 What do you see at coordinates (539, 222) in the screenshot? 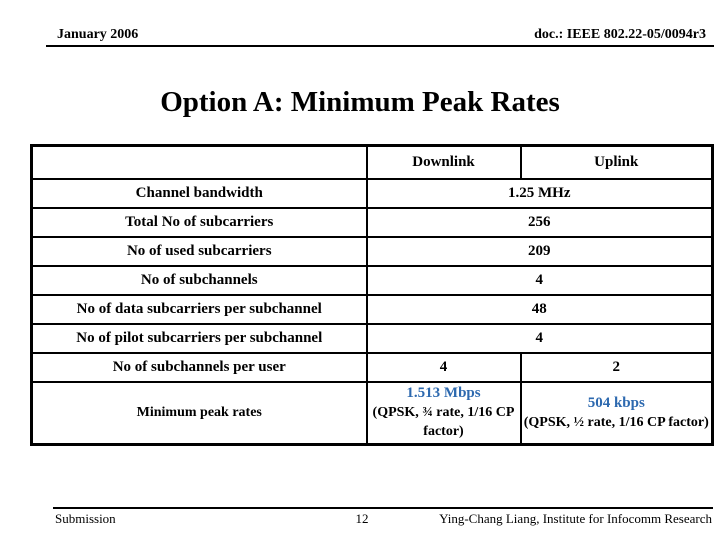
I see `row-value: 256` at bounding box center [539, 222].